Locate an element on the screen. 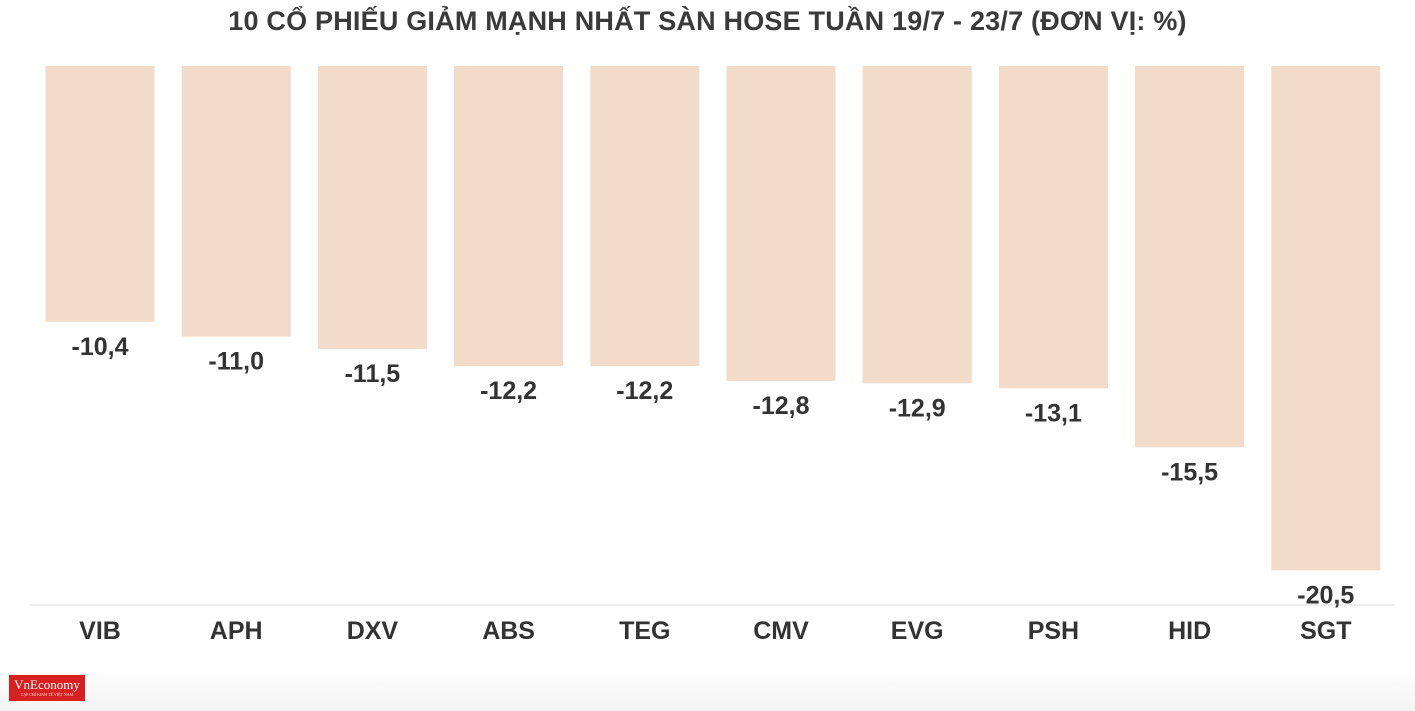  value-label-vib: -10,4 is located at coordinates (100, 347).